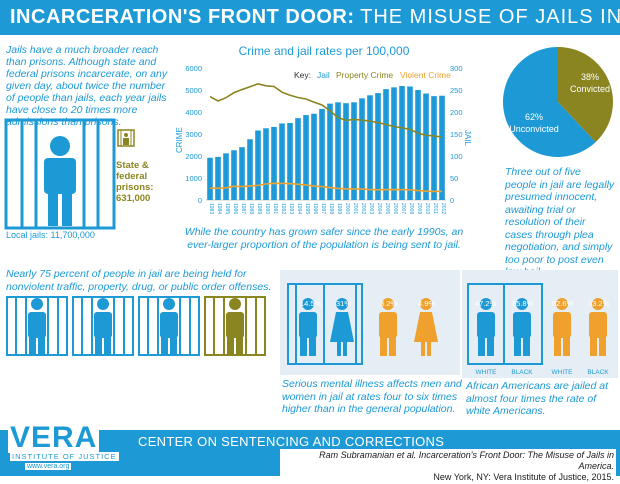 This screenshot has height=484, width=620. Describe the element at coordinates (403, 208) in the screenshot. I see `x-tick: 2007` at that location.